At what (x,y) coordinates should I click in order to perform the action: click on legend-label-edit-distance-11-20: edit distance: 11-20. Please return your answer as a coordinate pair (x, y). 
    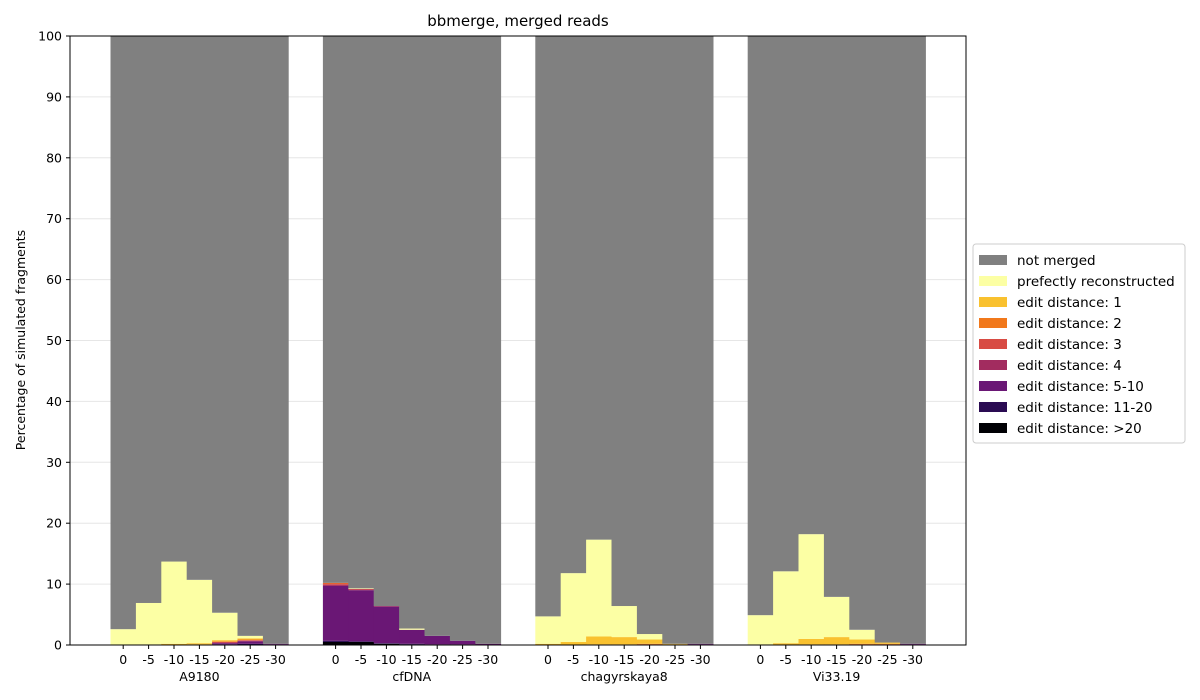
    Looking at the image, I should click on (1084, 408).